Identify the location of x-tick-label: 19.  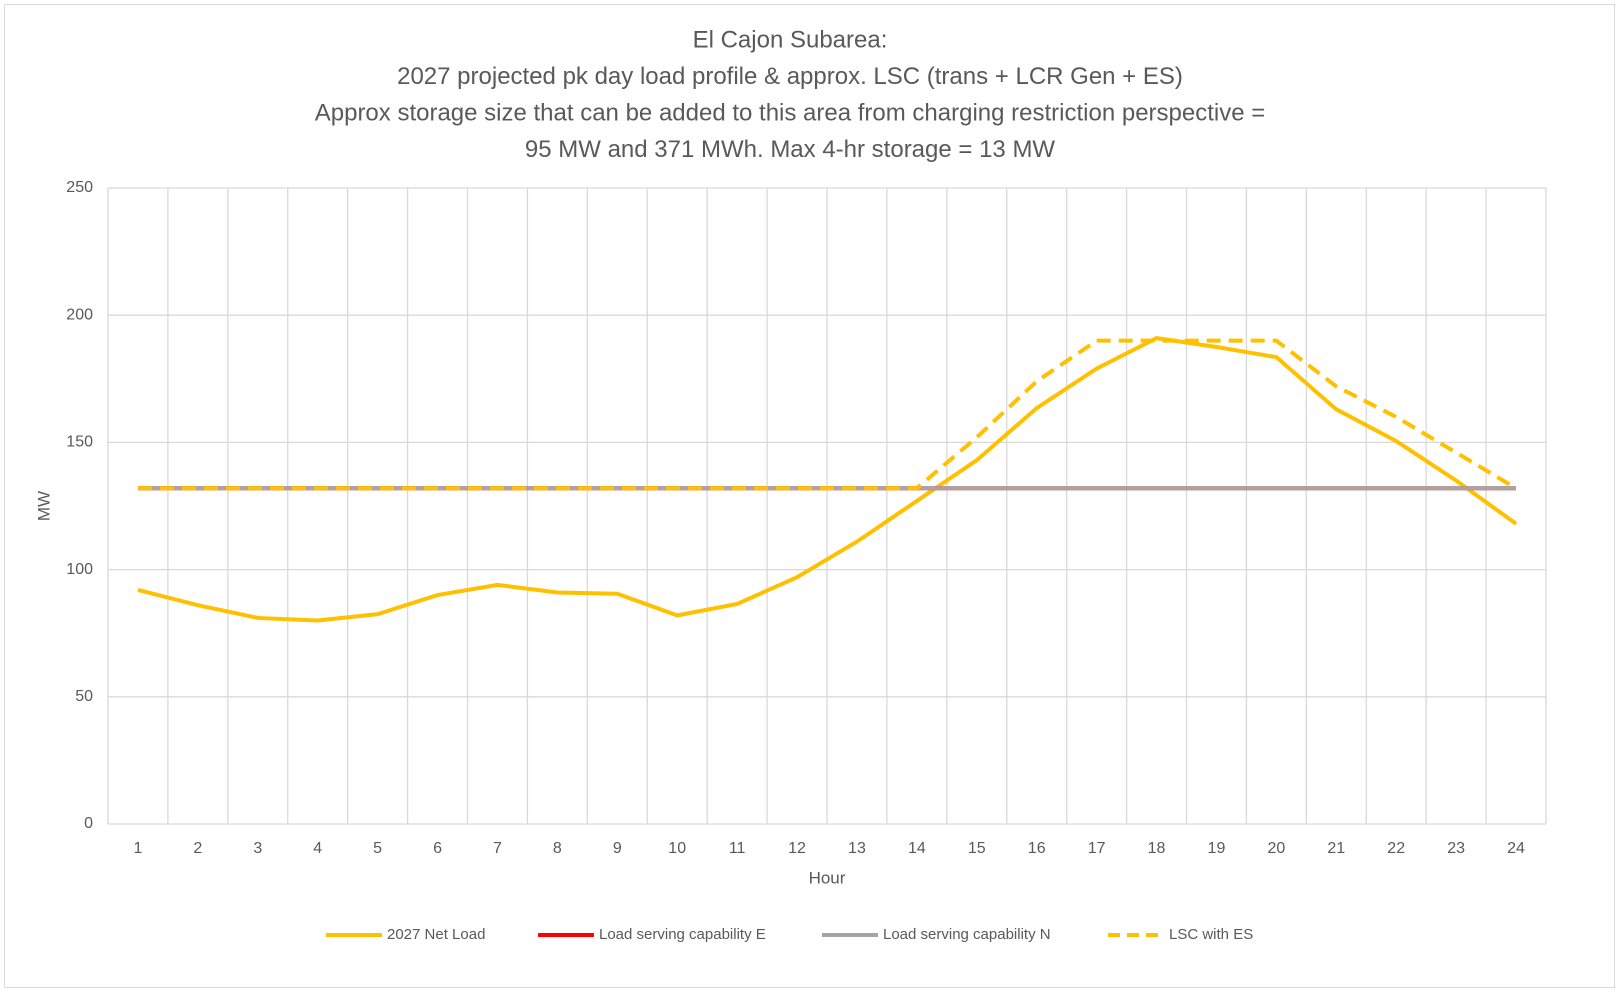
(1217, 848).